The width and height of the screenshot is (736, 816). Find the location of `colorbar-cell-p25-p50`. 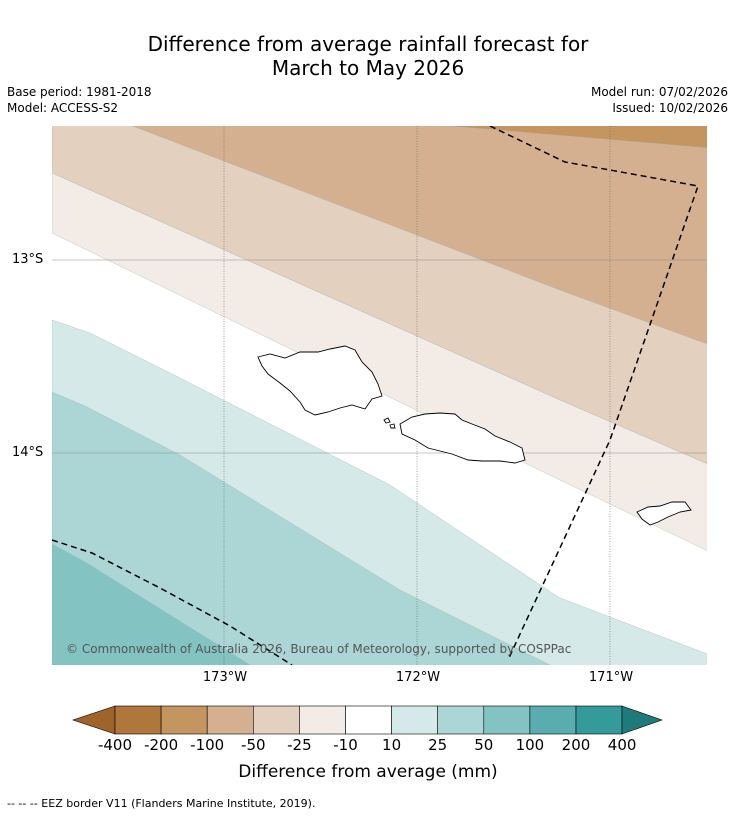

colorbar-cell-p25-p50 is located at coordinates (461, 720).